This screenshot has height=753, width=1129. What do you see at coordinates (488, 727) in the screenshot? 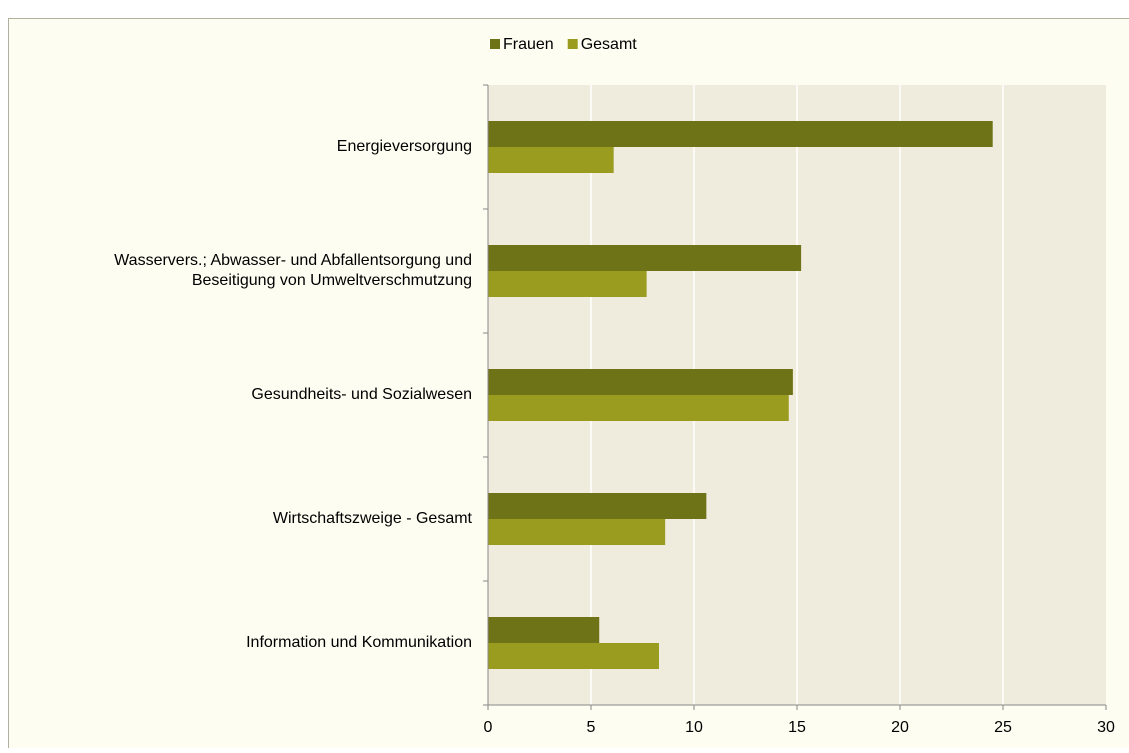
I see `x-tick-label: 0` at bounding box center [488, 727].